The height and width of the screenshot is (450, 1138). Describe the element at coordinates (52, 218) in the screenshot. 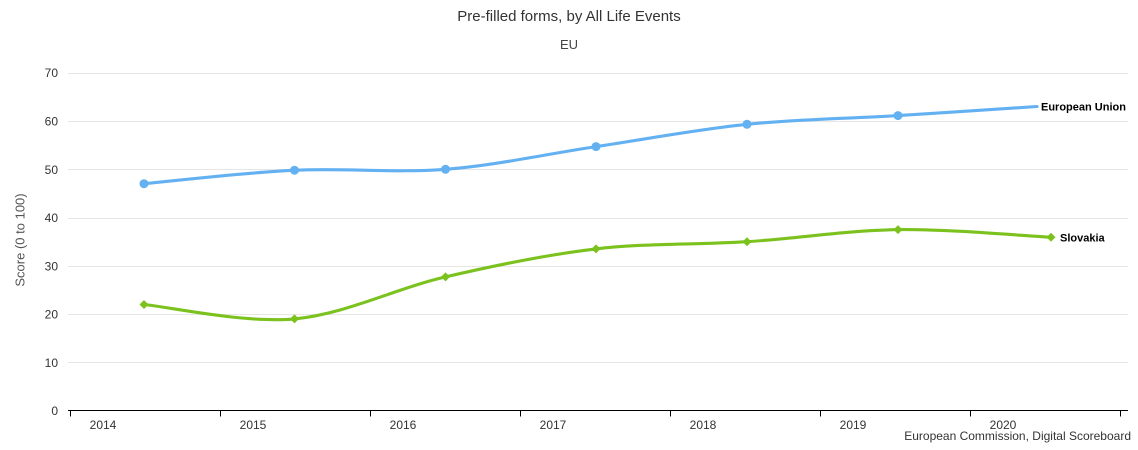

I see `y-tick-label: 40` at that location.